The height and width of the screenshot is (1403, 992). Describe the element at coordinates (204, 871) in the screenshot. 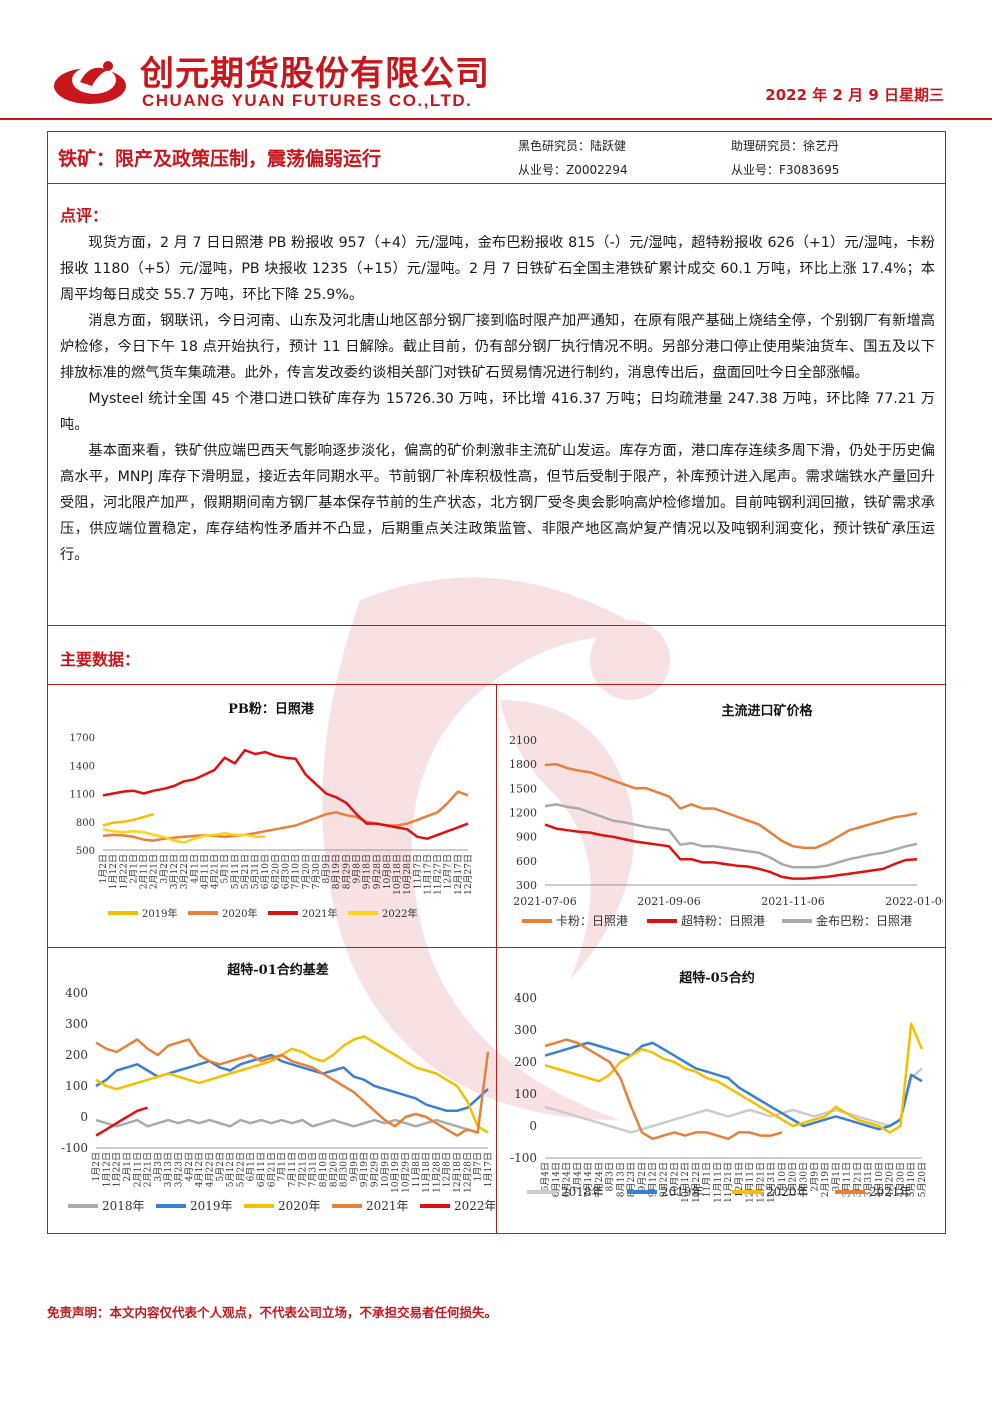

I see `x-tick-label: 4月11日` at that location.